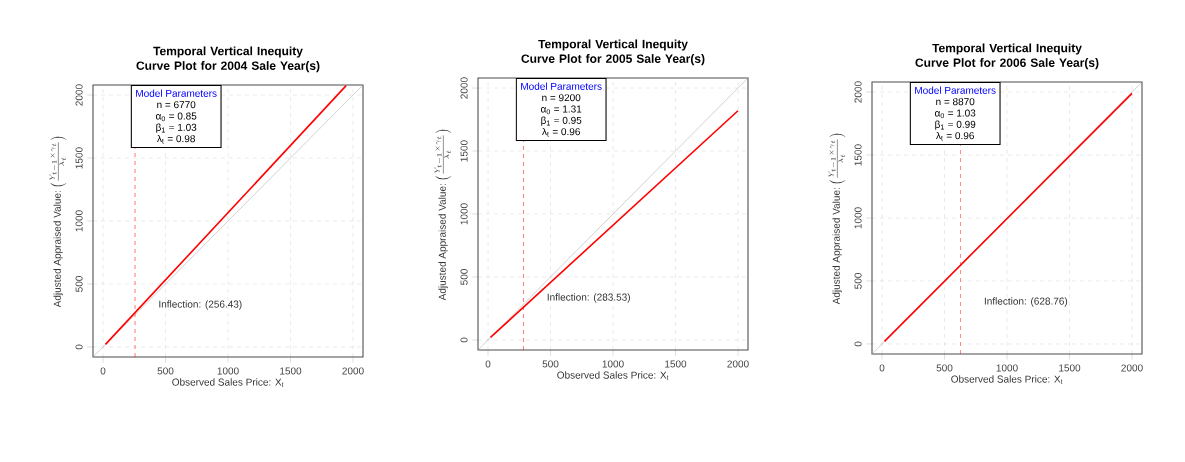 The width and height of the screenshot is (1185, 462). Describe the element at coordinates (1026, 302) in the screenshot. I see `ref-line-label: Inflection: (628.76)` at that location.